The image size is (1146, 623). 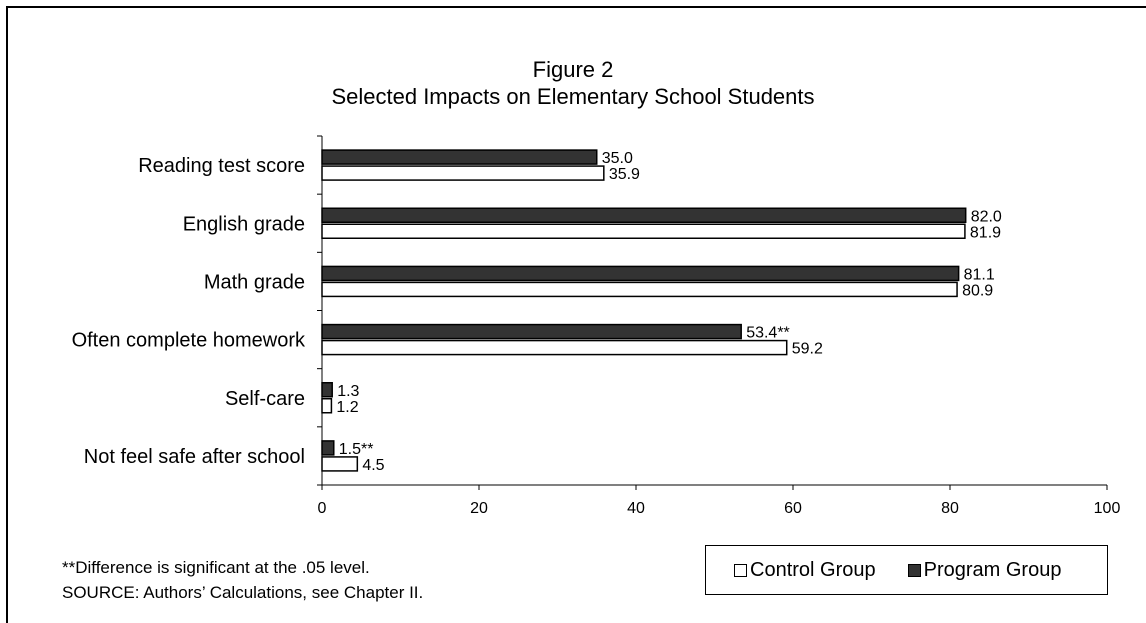 I want to click on legend-swatch-program, so click(x=914, y=570).